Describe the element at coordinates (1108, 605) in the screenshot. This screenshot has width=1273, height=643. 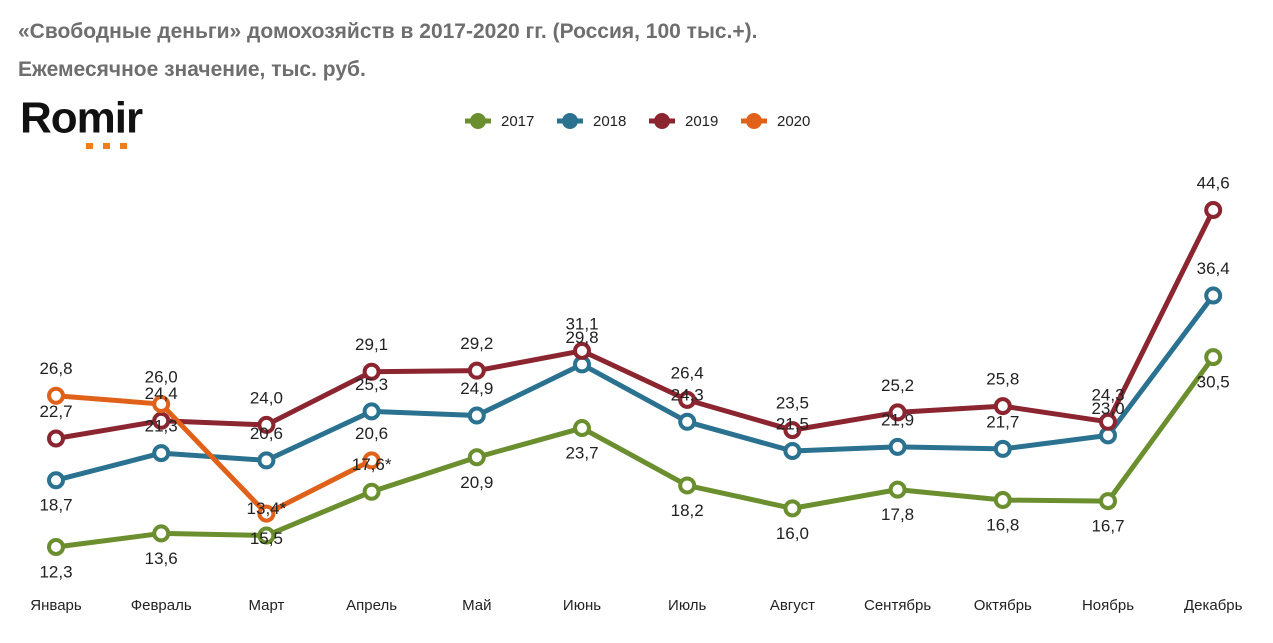
I see `x-tick-label: Ноябрь` at that location.